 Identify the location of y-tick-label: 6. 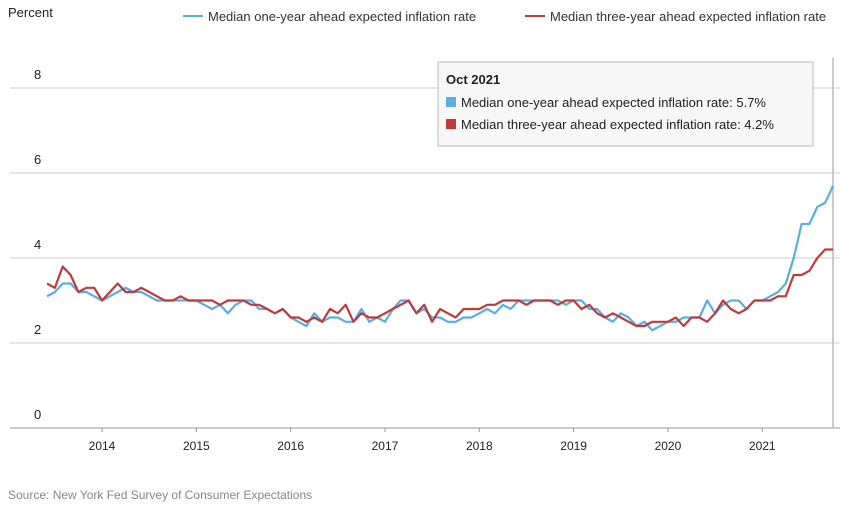
(37, 159).